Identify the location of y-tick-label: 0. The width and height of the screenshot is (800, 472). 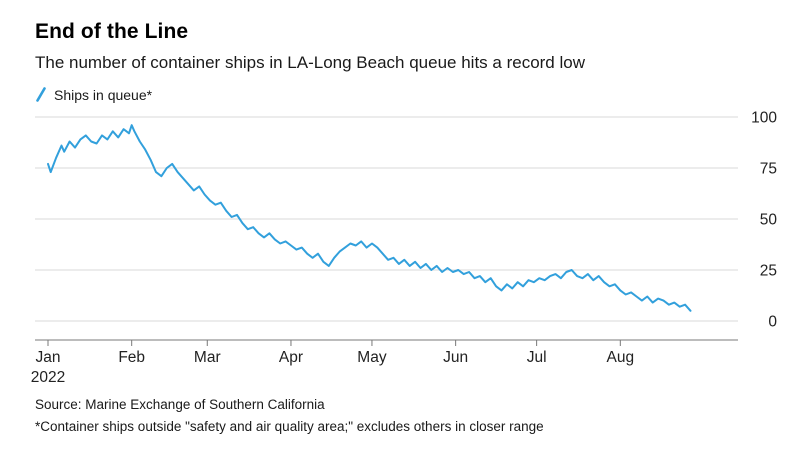
(772, 322).